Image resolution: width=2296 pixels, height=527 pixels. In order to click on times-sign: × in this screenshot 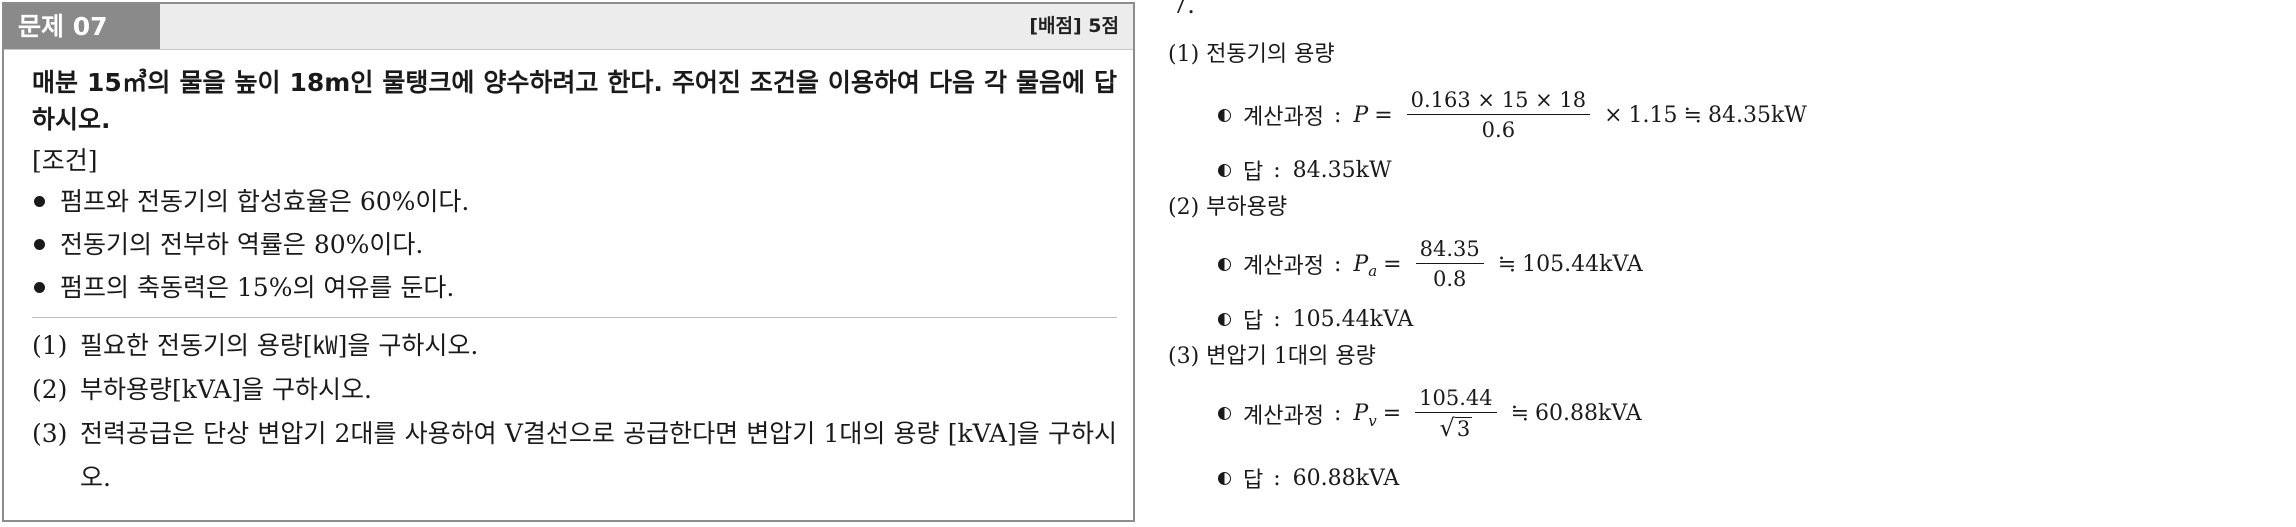, I will do `click(1613, 115)`.